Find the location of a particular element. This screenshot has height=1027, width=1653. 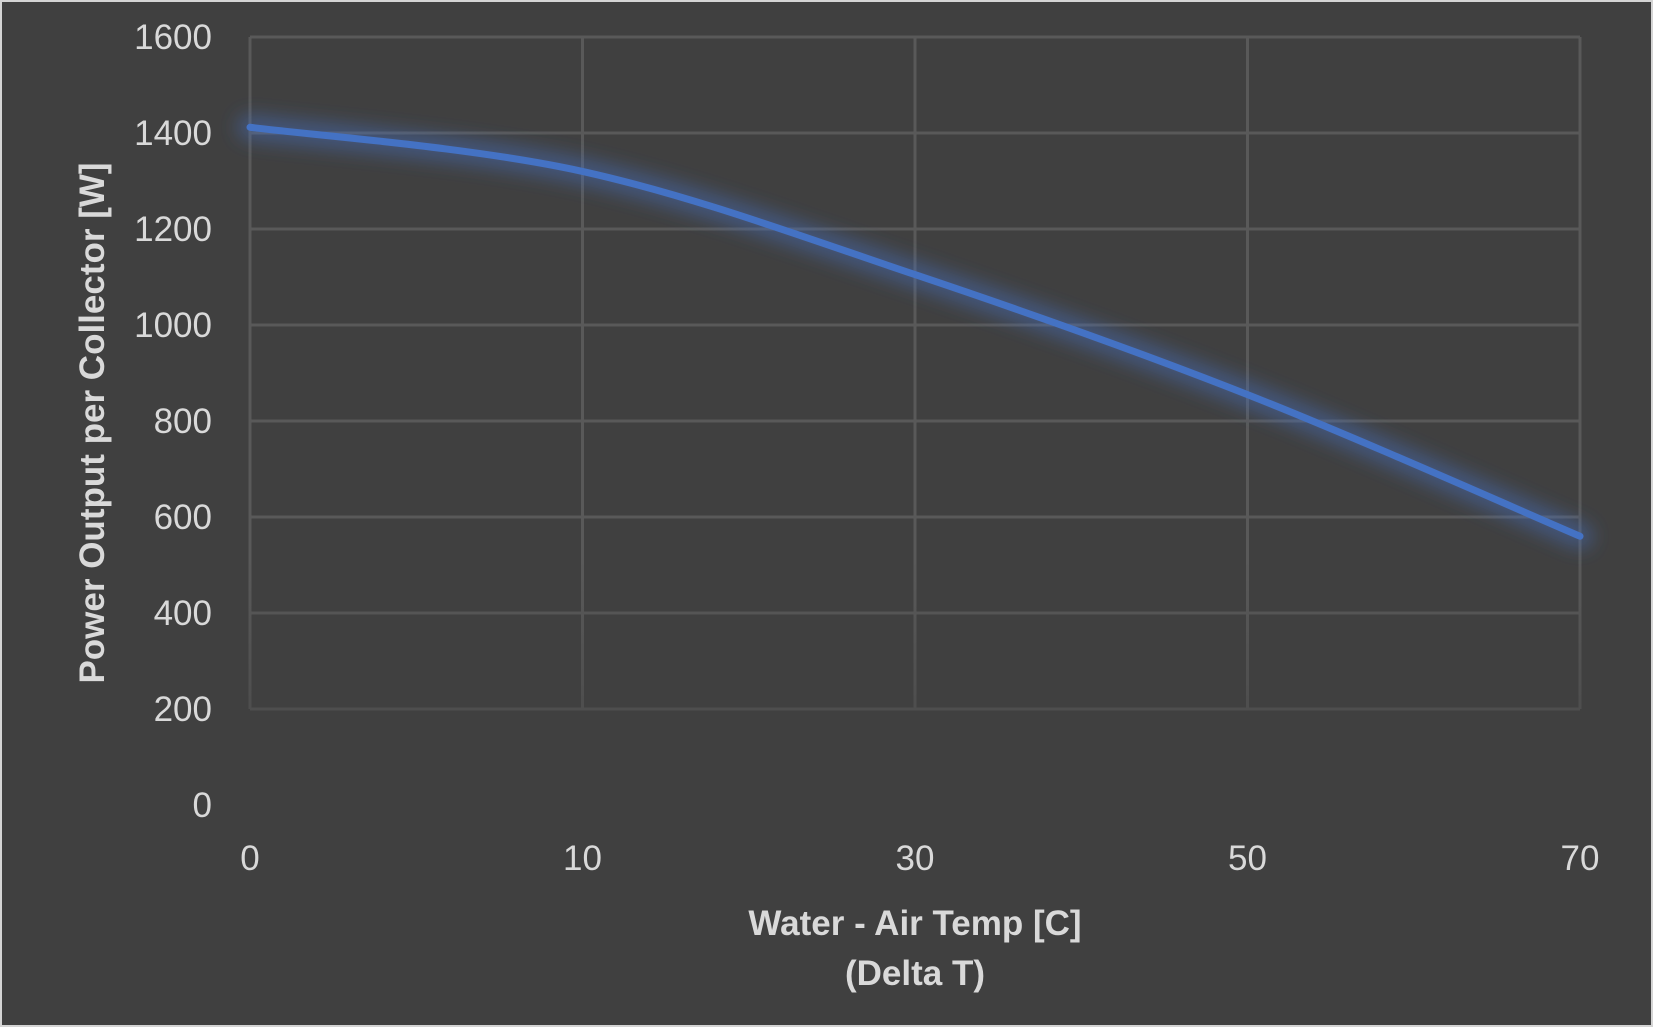

x-axis-title-line2: (Delta T) is located at coordinates (915, 973).